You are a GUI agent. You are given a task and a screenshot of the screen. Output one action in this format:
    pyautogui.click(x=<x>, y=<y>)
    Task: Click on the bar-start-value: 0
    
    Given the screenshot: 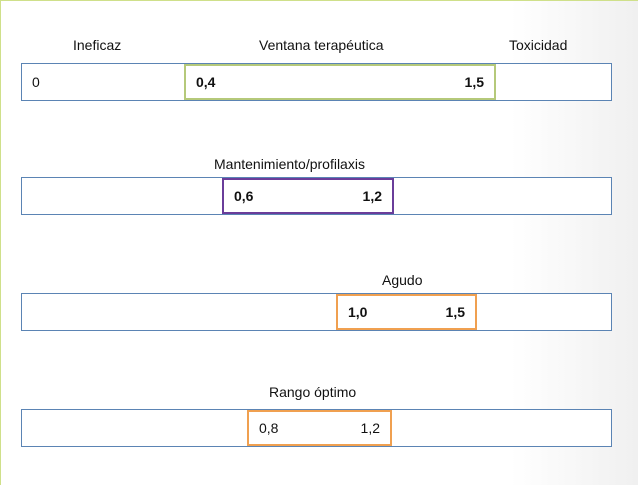 What is the action you would take?
    pyautogui.click(x=36, y=82)
    